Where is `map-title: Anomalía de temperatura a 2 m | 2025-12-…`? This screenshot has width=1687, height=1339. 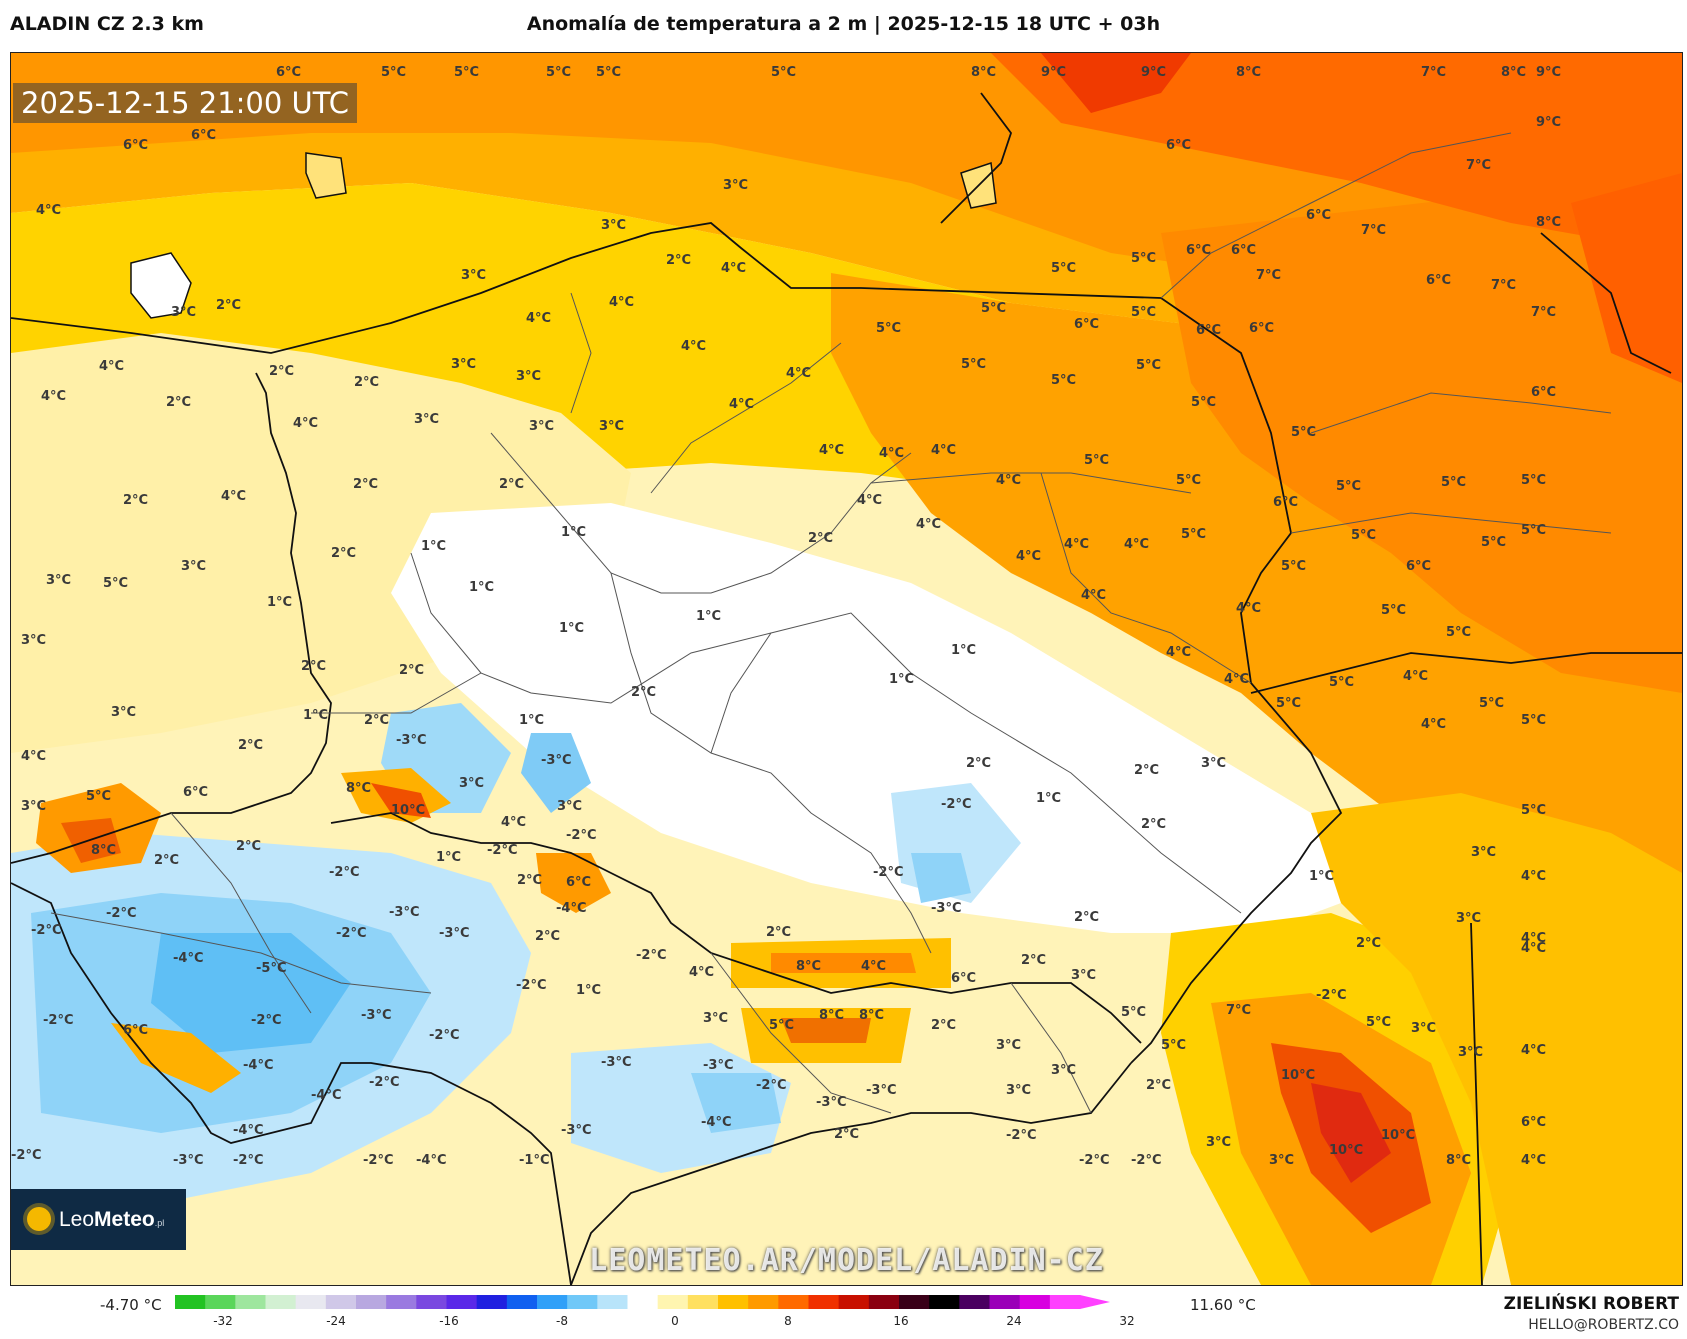 map-title: Anomalía de temperatura a 2 m | 2025-12-… is located at coordinates (843, 24).